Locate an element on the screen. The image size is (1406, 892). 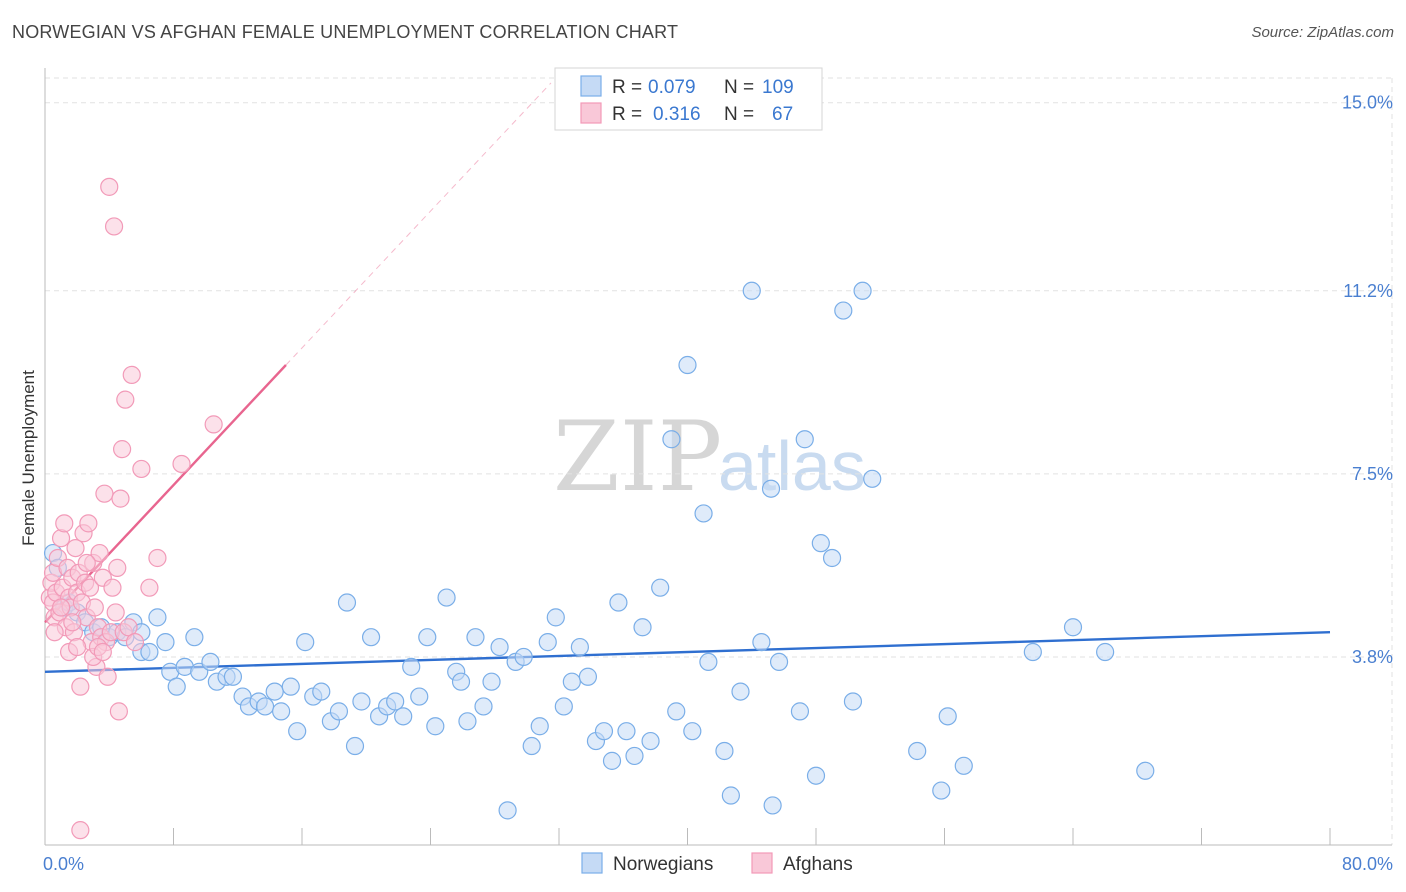
legend-r-label-norwegians: R = is located at coordinates (627, 87).